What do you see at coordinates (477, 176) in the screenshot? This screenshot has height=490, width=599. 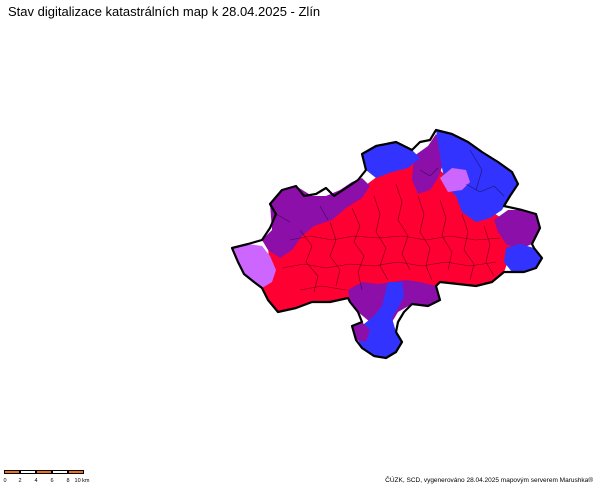 I see `region-blue-e` at bounding box center [477, 176].